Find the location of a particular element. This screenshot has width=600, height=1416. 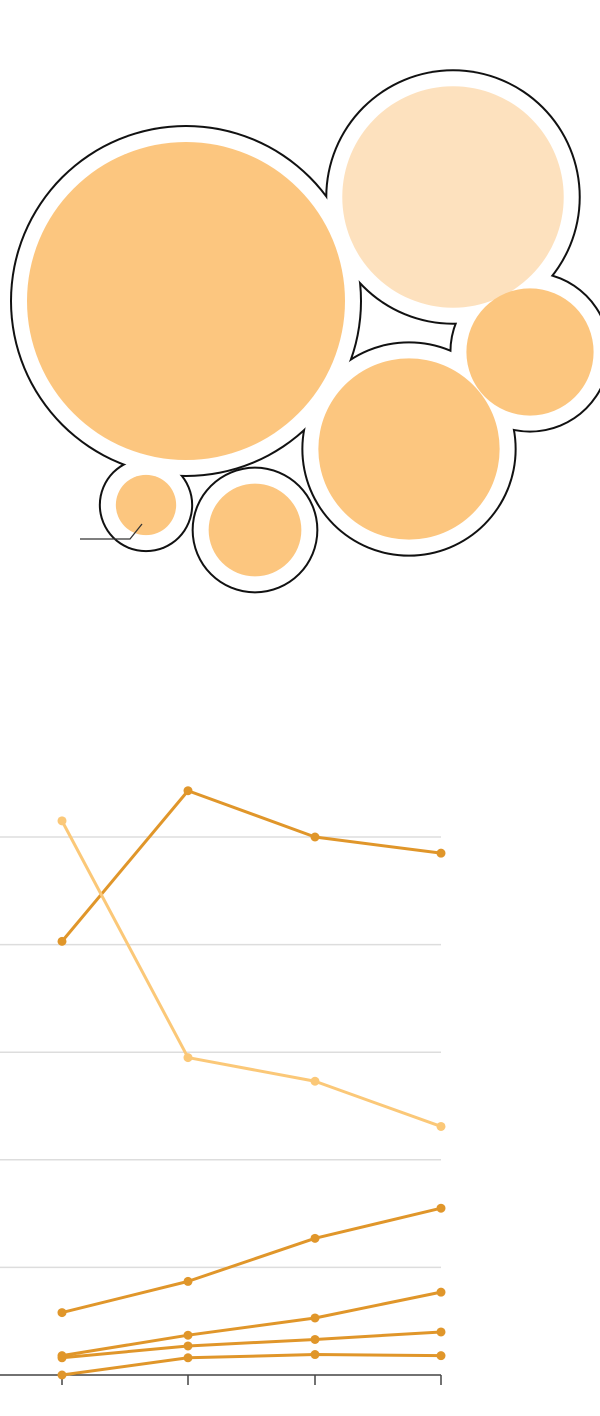

callout-line is located at coordinates (111, 531).